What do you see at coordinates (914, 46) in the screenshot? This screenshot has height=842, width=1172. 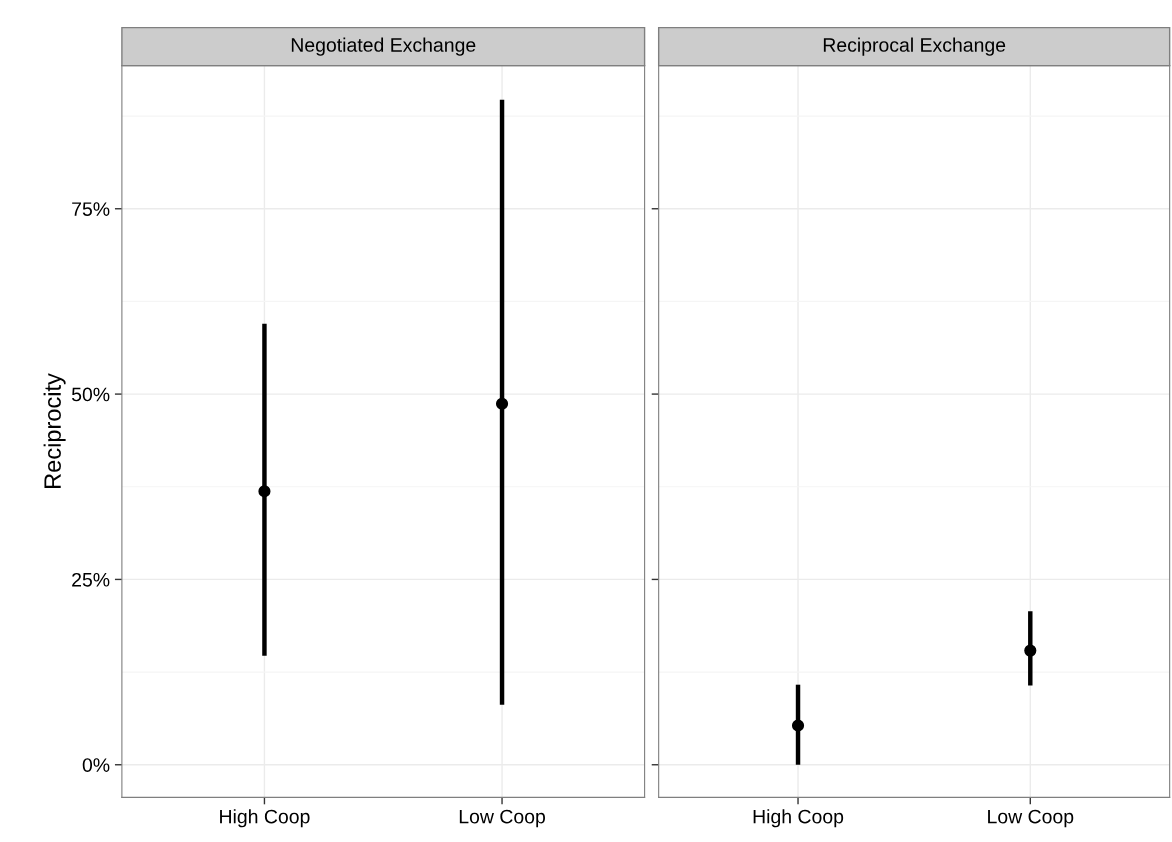 I see `chart-title: Reciprocal Exchange` at bounding box center [914, 46].